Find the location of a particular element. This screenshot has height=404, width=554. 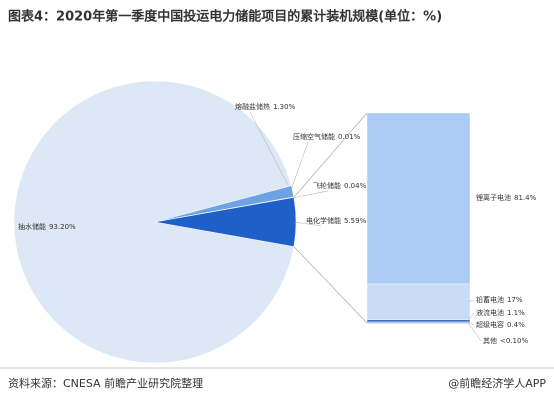

pie-value-label: 0.04% is located at coordinates (355, 186).